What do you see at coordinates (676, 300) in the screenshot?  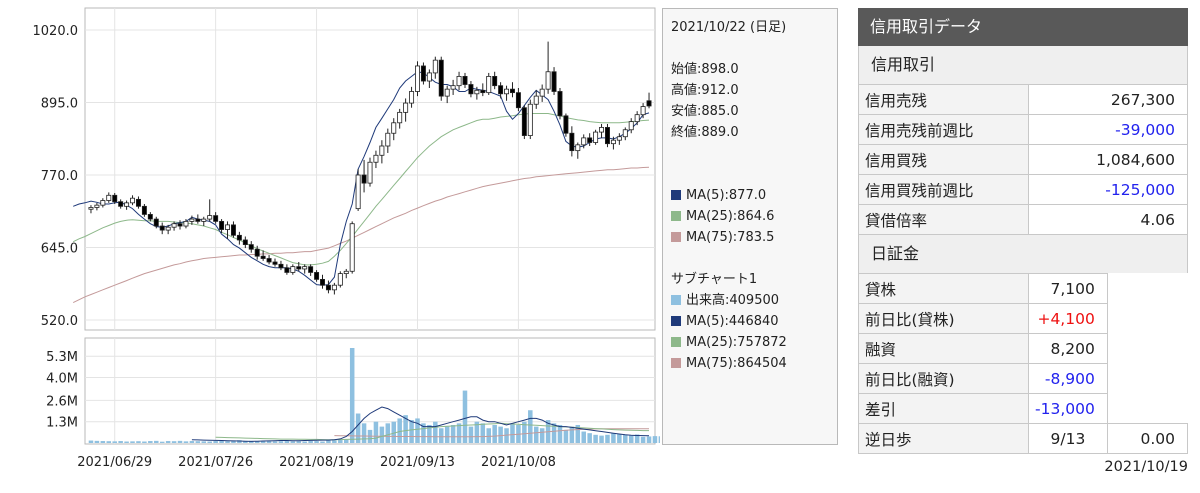 I see `volume-swatch-icon` at bounding box center [676, 300].